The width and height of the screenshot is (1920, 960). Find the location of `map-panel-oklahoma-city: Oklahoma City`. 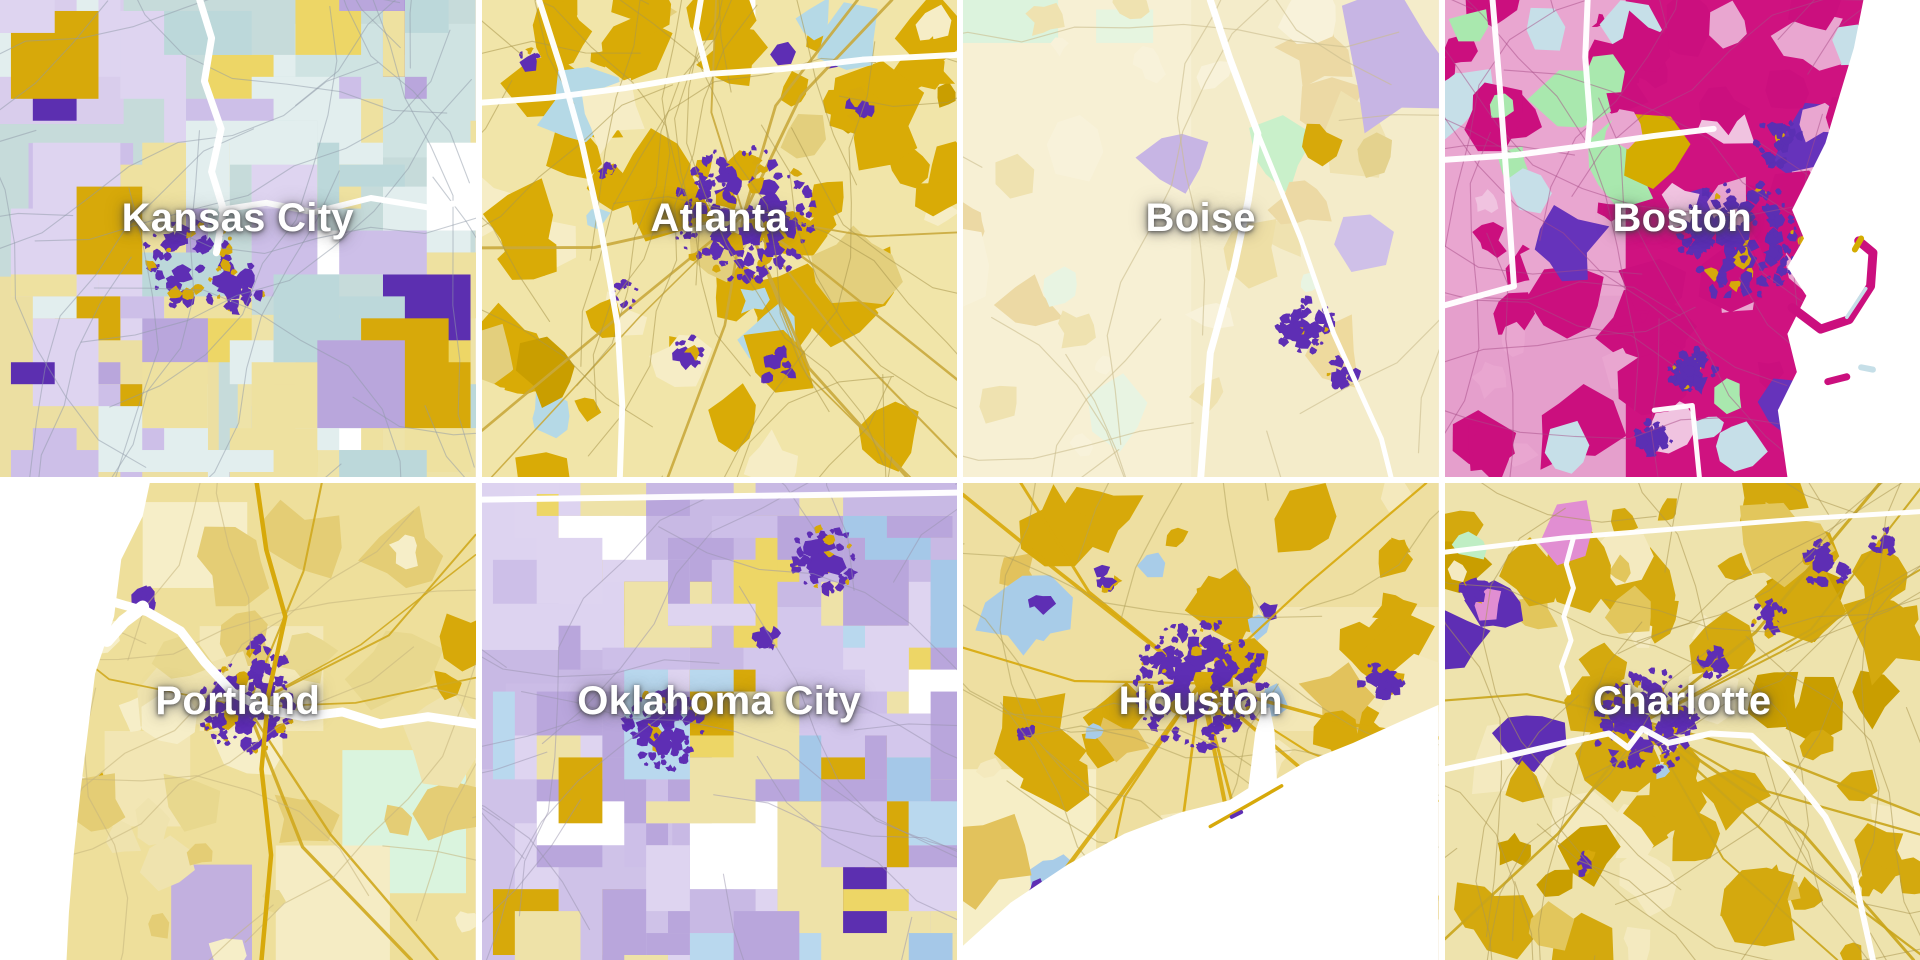

map-panel-oklahoma-city: Oklahoma City is located at coordinates (719, 721).